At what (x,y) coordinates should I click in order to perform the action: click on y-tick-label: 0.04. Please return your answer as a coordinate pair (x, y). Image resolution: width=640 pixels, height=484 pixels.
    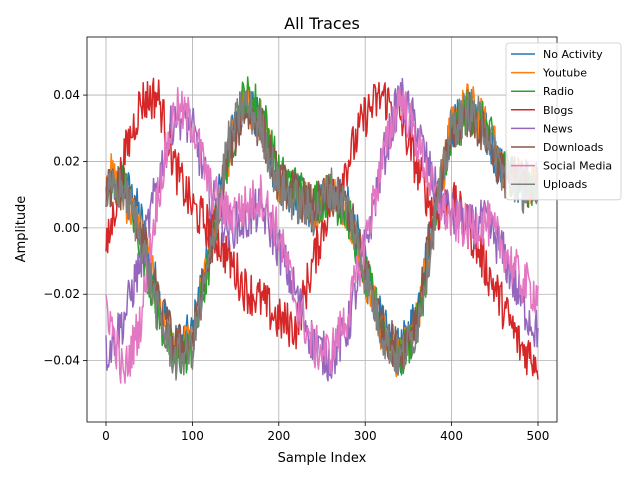
    Looking at the image, I should click on (66, 95).